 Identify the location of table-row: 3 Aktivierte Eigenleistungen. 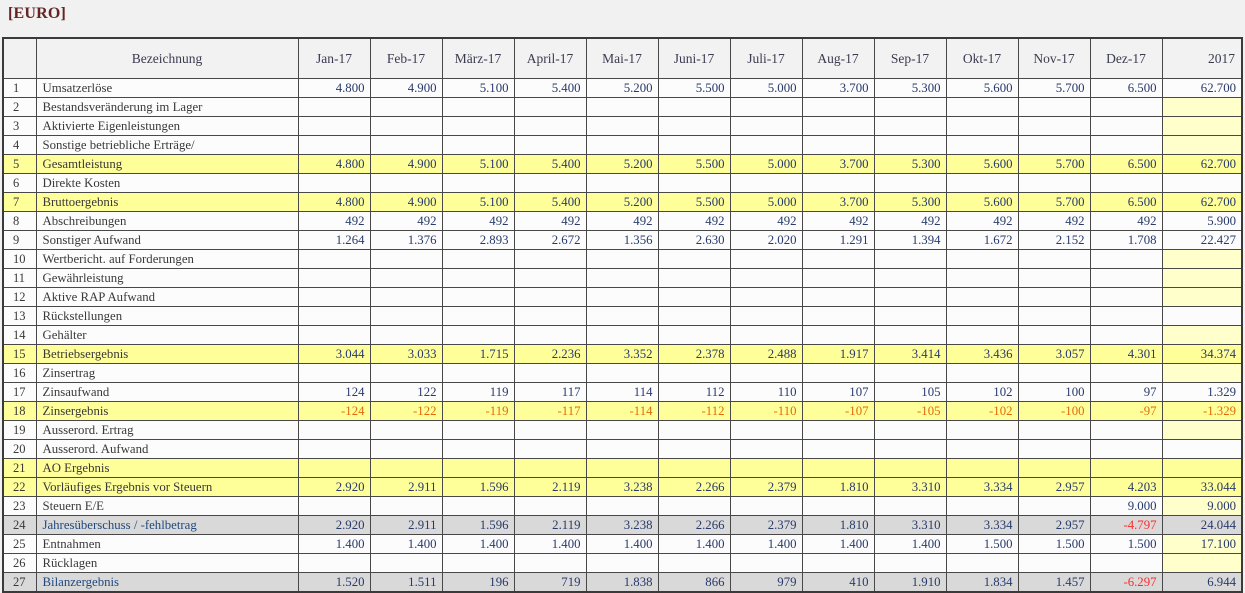
(622, 126).